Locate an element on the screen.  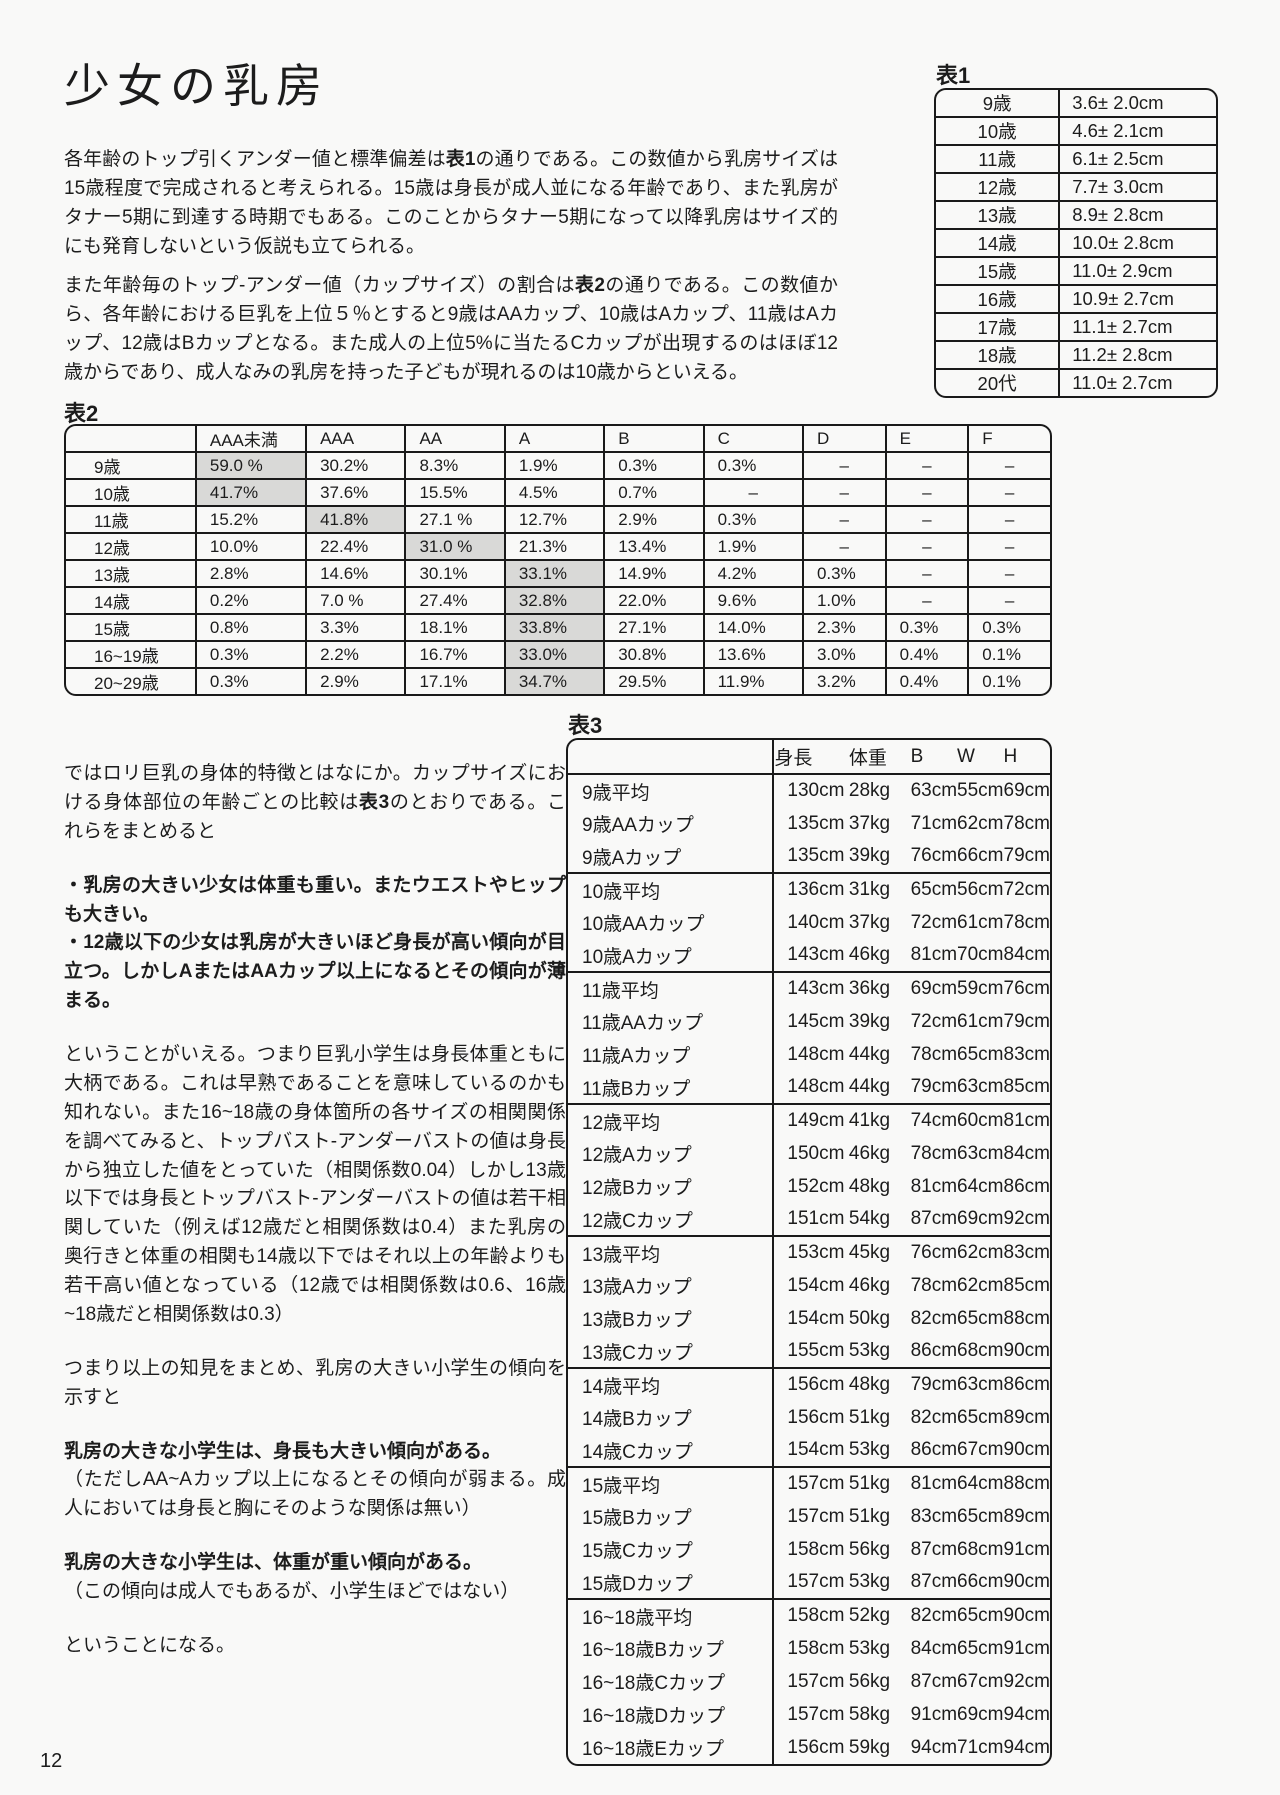
table3-row-label: 11歳Bカップ is located at coordinates (671, 1087).